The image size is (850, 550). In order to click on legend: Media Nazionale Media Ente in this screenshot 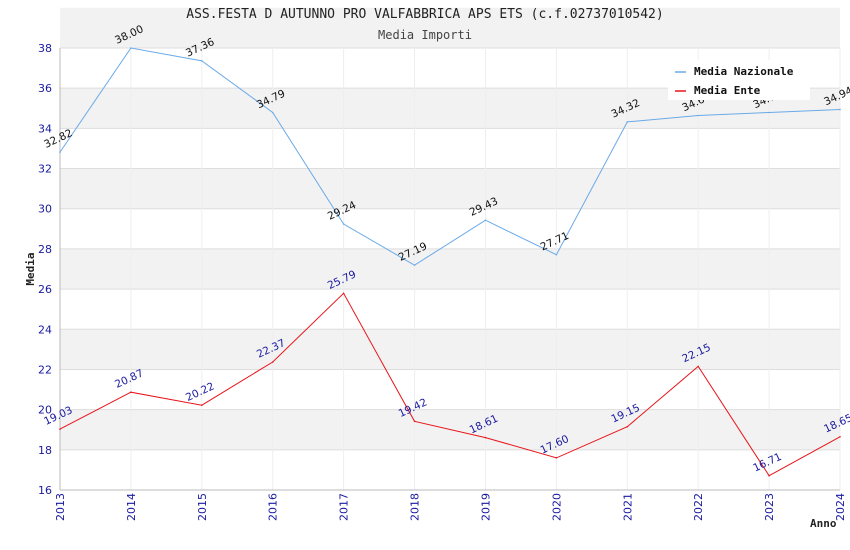, I will do `click(739, 80)`.